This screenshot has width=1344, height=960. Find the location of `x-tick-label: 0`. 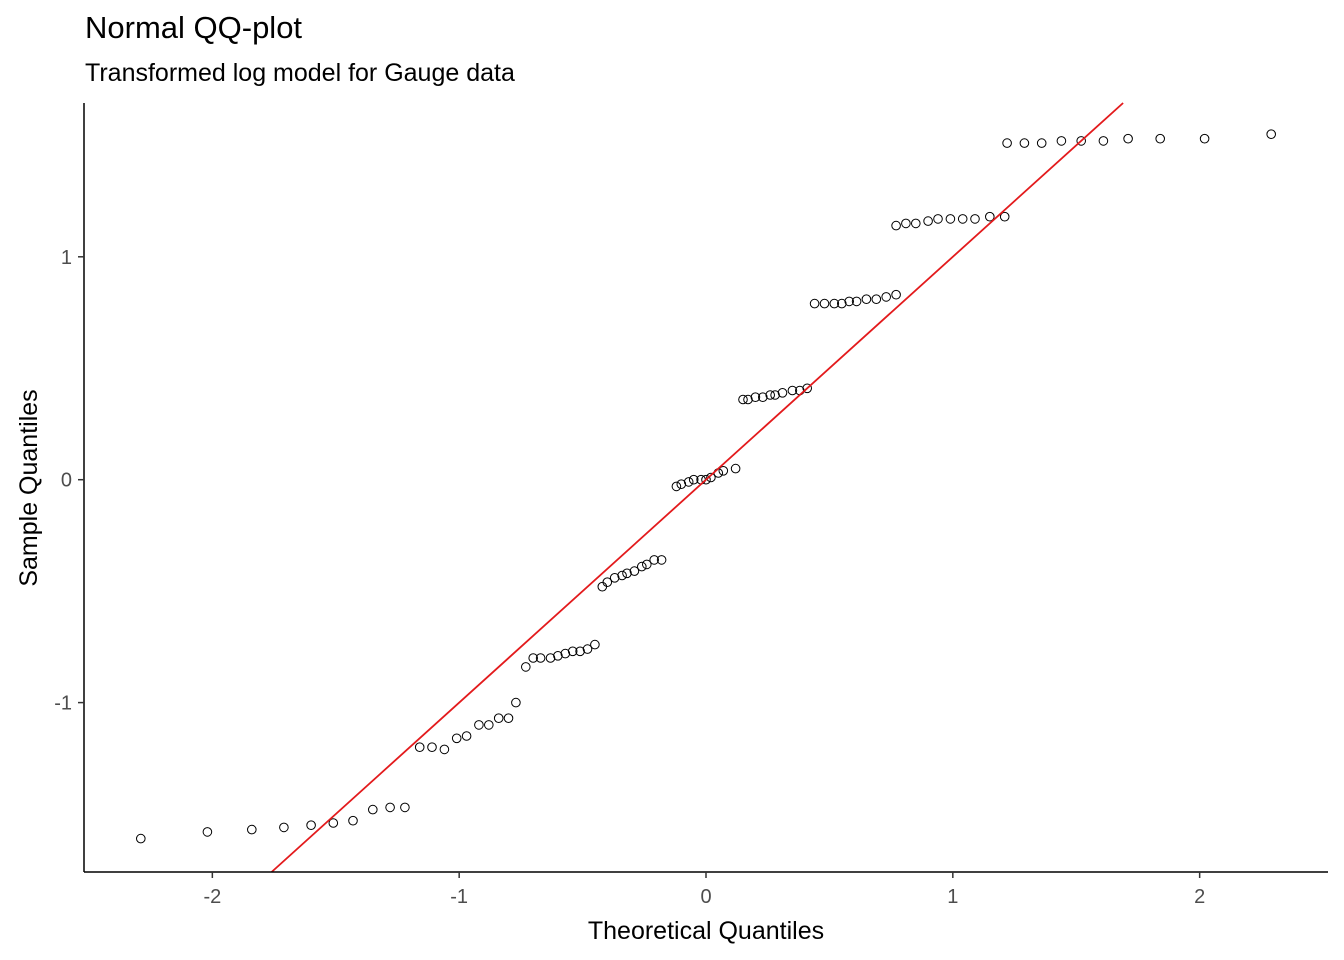

x-tick-label: 0 is located at coordinates (705, 897).